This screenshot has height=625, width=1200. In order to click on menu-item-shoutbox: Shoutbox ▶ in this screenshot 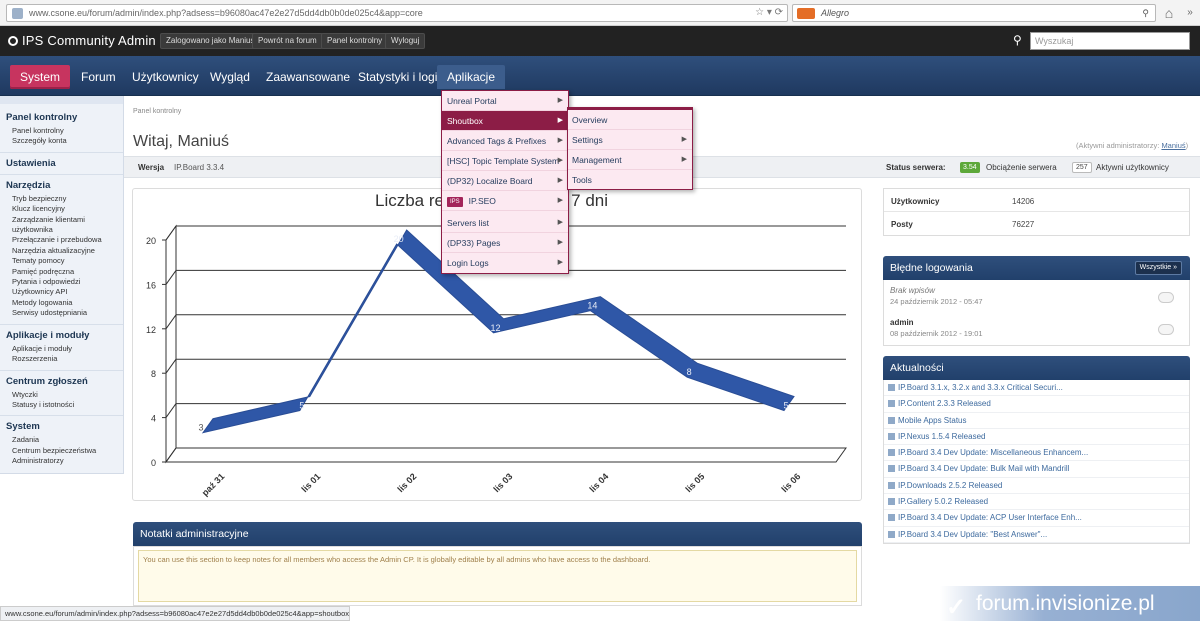, I will do `click(505, 121)`.